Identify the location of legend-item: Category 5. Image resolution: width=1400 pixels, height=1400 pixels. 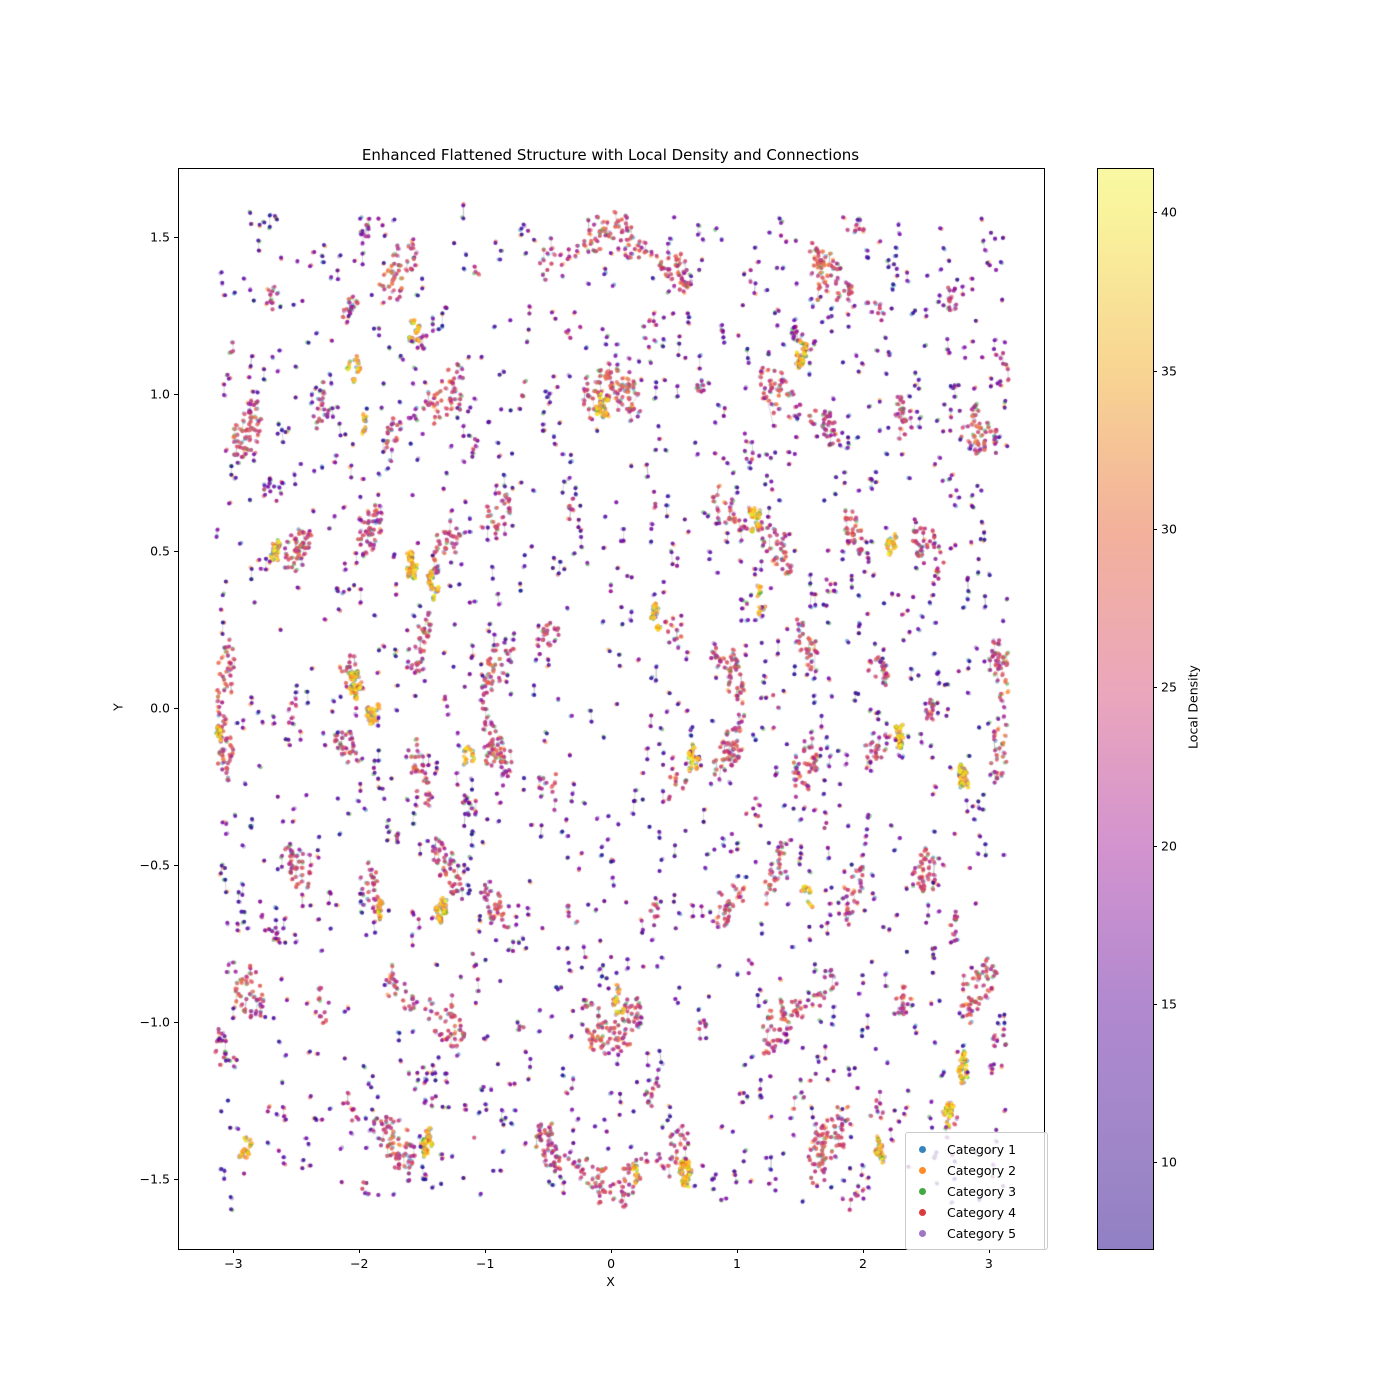
(976, 1233).